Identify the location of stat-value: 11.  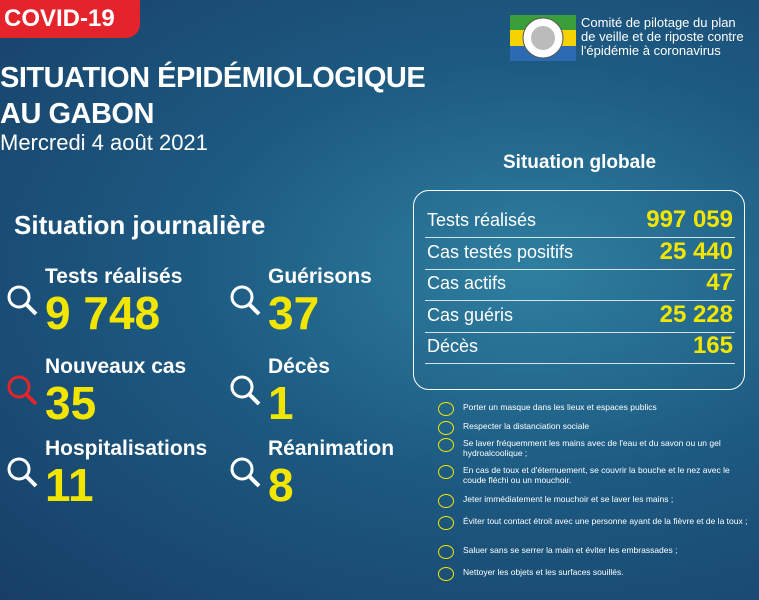
(69, 485).